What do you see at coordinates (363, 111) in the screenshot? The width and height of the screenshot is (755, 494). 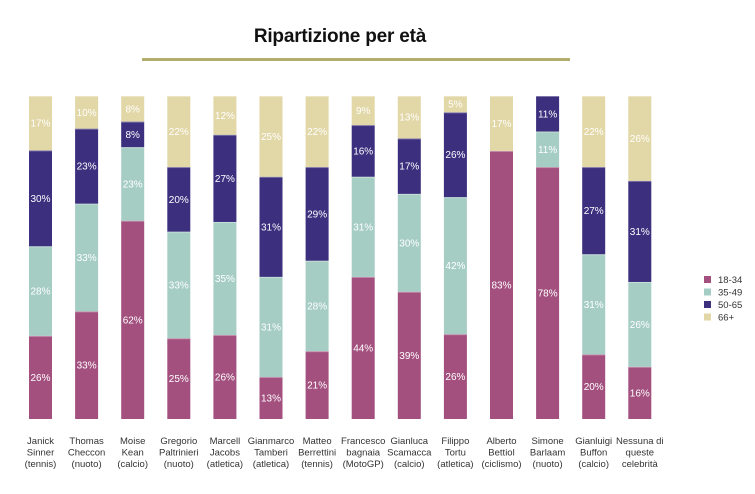 I see `data-label: 9%` at bounding box center [363, 111].